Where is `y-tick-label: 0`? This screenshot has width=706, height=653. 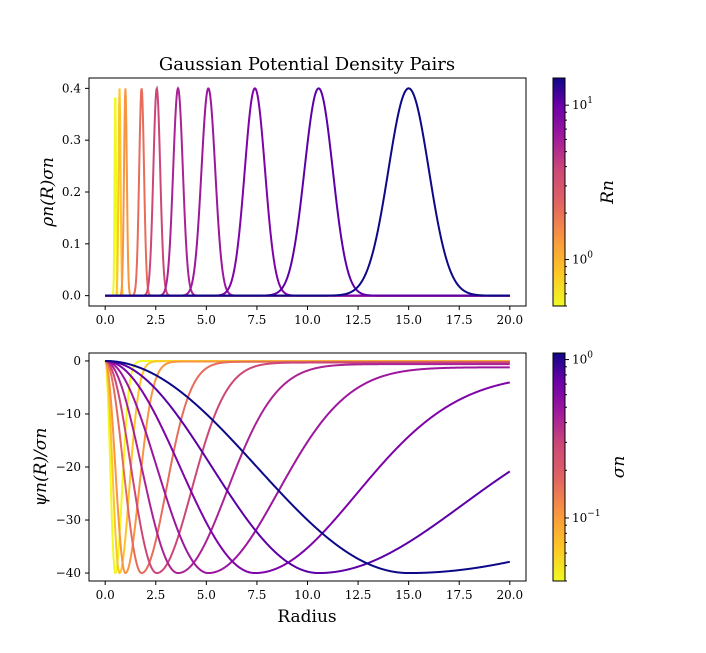
y-tick-label: 0 is located at coordinates (77, 361).